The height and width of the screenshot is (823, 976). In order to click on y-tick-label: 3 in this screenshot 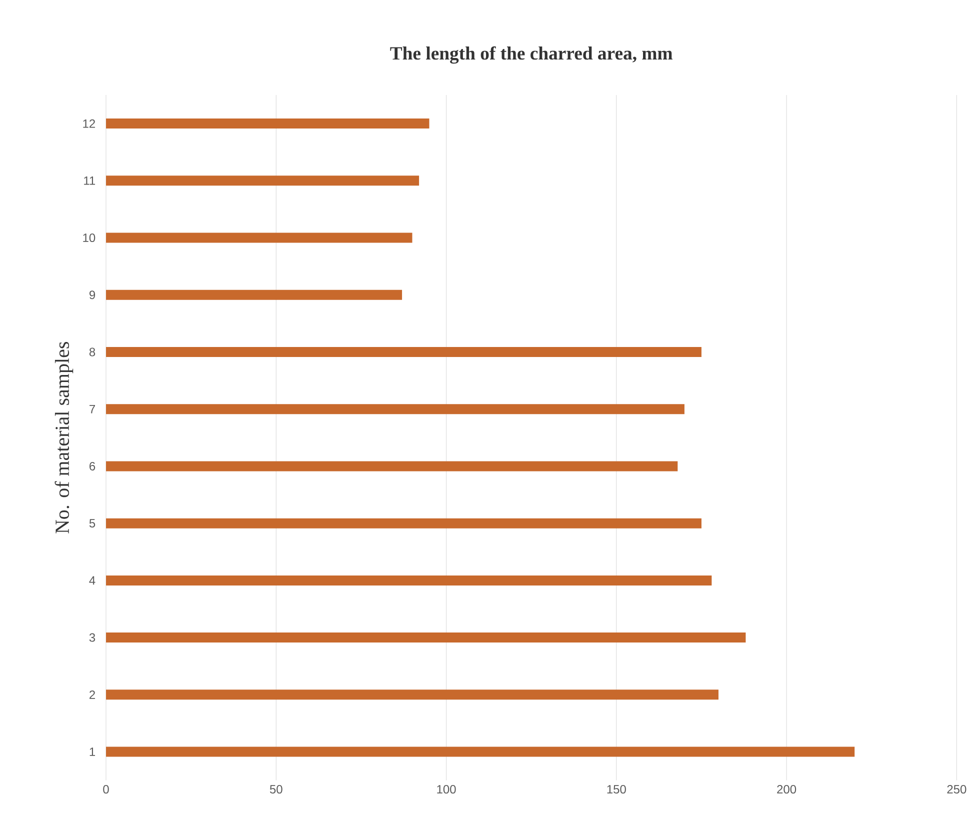, I will do `click(92, 637)`.